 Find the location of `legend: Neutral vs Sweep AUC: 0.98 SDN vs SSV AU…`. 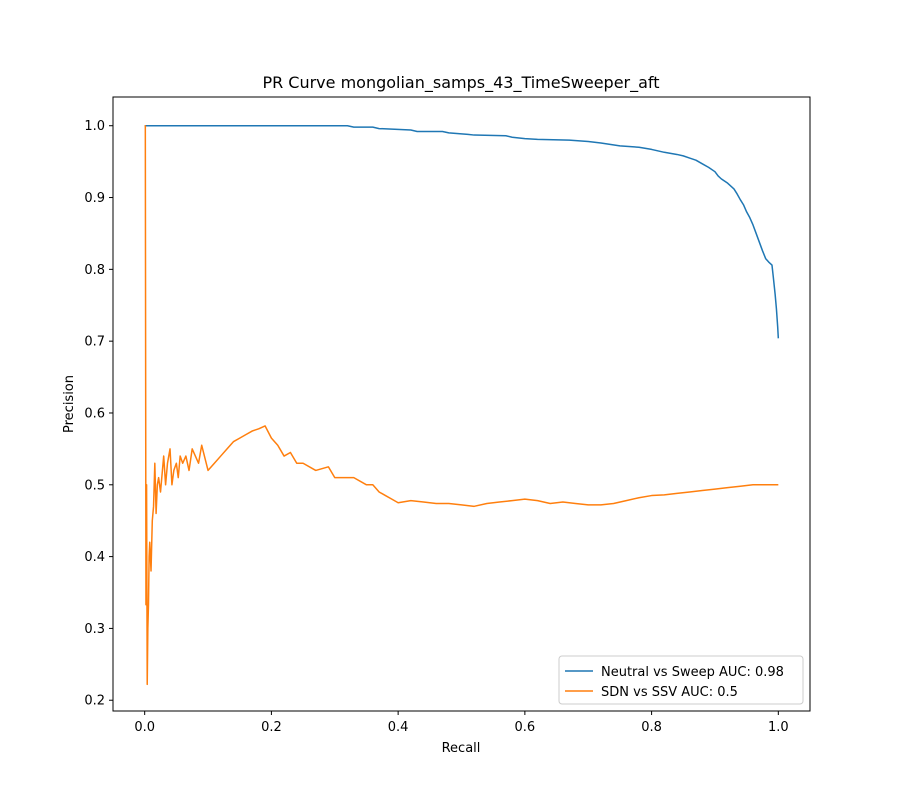

legend: Neutral vs Sweep AUC: 0.98 SDN vs SSV AU… is located at coordinates (681, 680).